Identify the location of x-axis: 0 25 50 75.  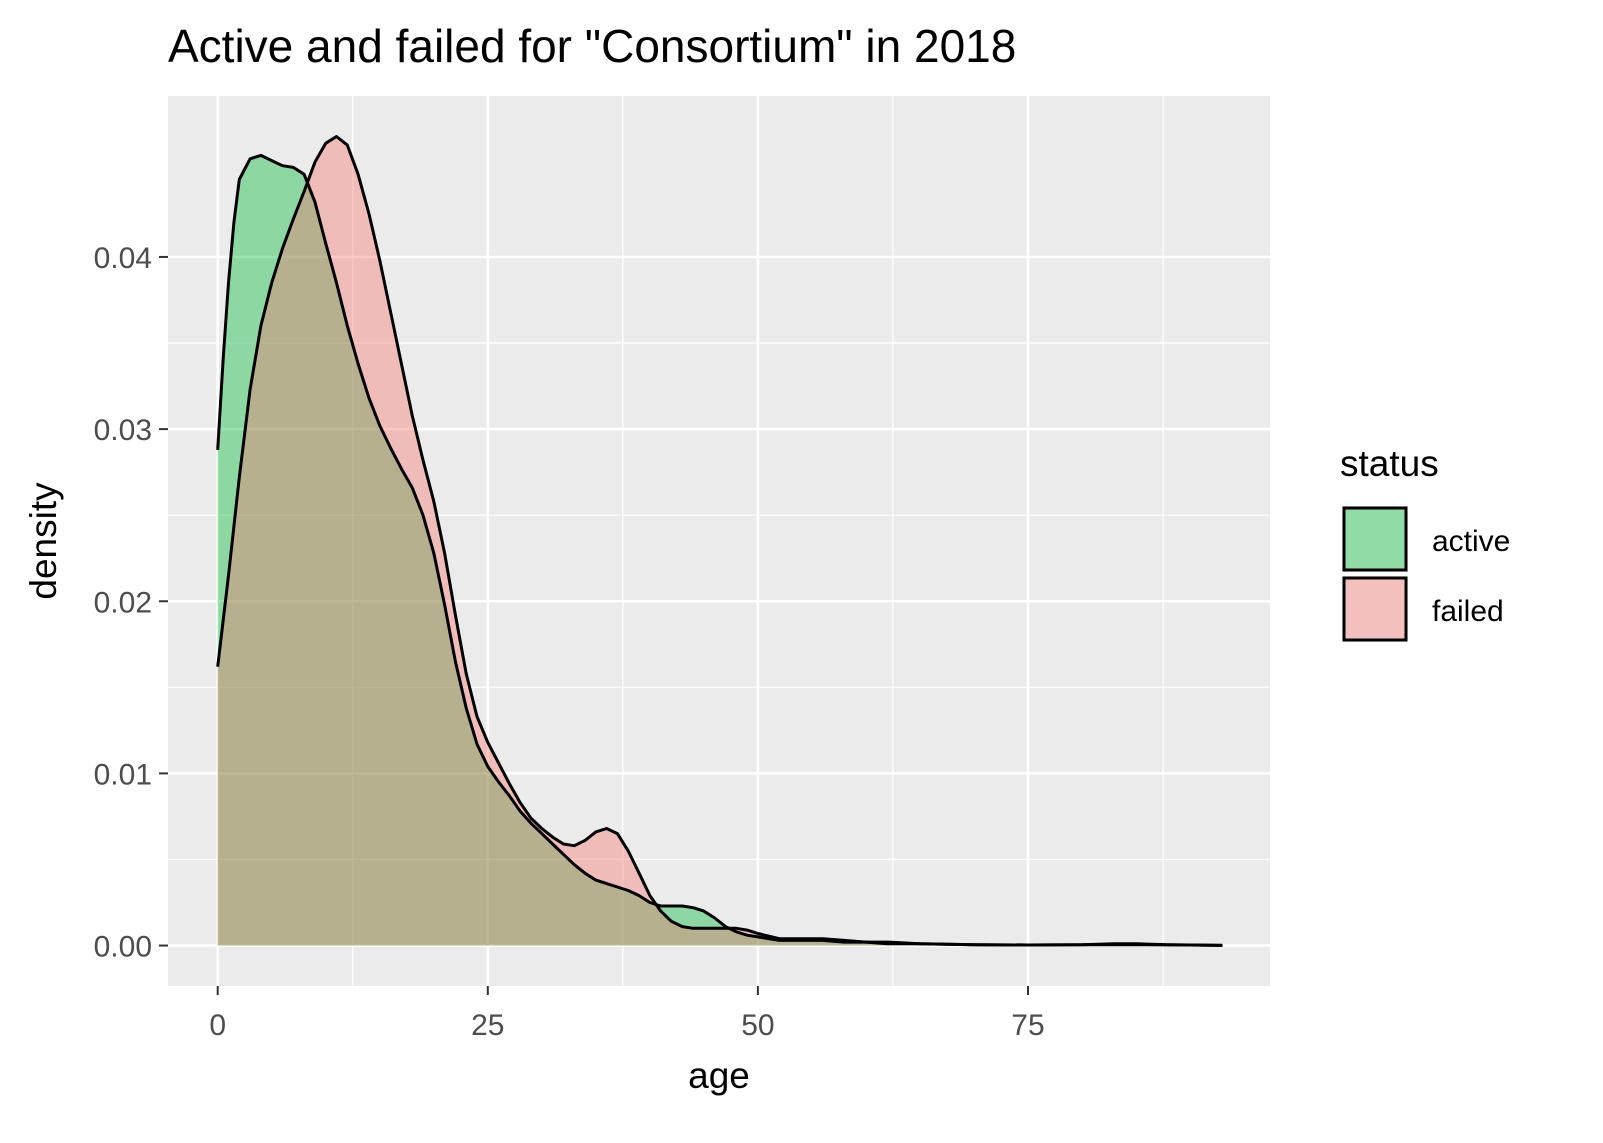
(627, 1014).